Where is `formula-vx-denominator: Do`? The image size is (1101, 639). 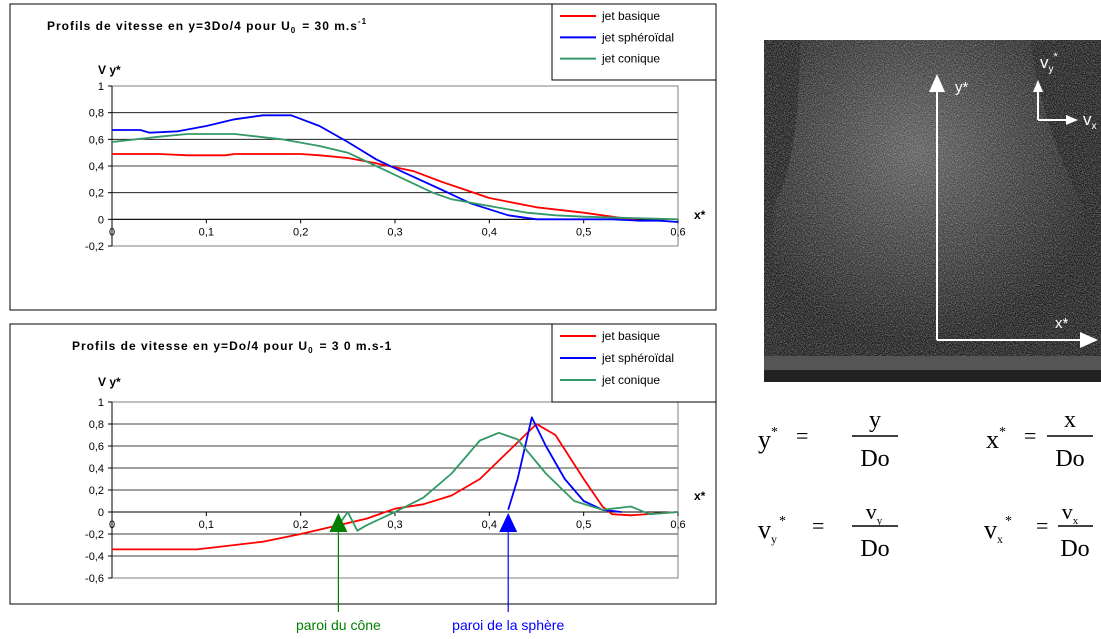 formula-vx-denominator: Do is located at coordinates (1074, 549).